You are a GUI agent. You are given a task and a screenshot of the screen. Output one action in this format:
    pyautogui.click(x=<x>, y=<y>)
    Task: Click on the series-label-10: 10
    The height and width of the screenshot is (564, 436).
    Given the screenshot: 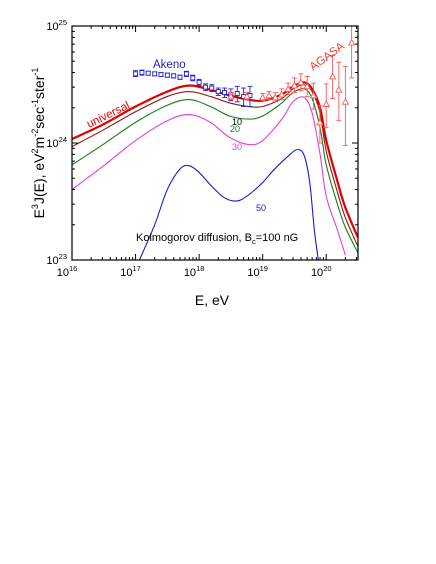 What is the action you would take?
    pyautogui.click(x=237, y=122)
    